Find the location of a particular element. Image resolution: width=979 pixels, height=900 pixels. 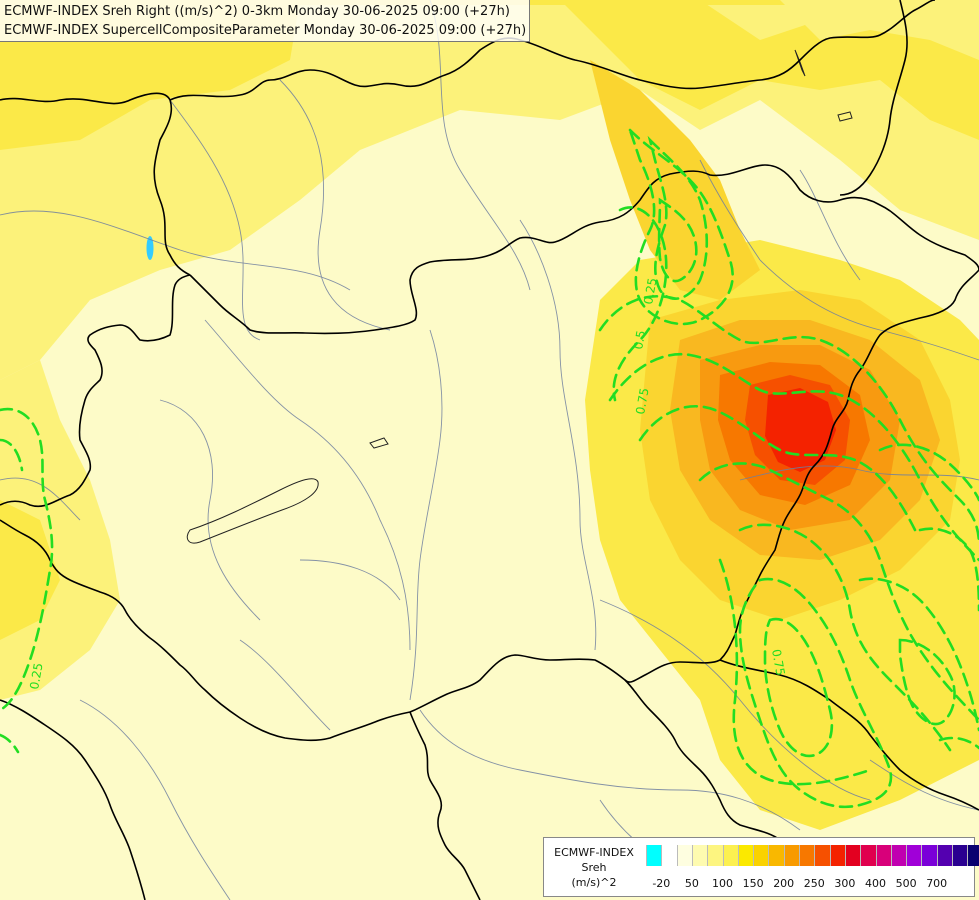

contour-label-075-north: 0.75 is located at coordinates (642, 401).